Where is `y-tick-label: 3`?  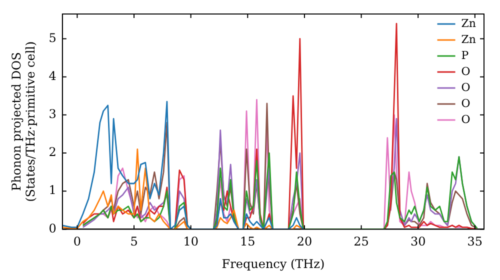
y-tick-label: 3 is located at coordinates (52, 114).